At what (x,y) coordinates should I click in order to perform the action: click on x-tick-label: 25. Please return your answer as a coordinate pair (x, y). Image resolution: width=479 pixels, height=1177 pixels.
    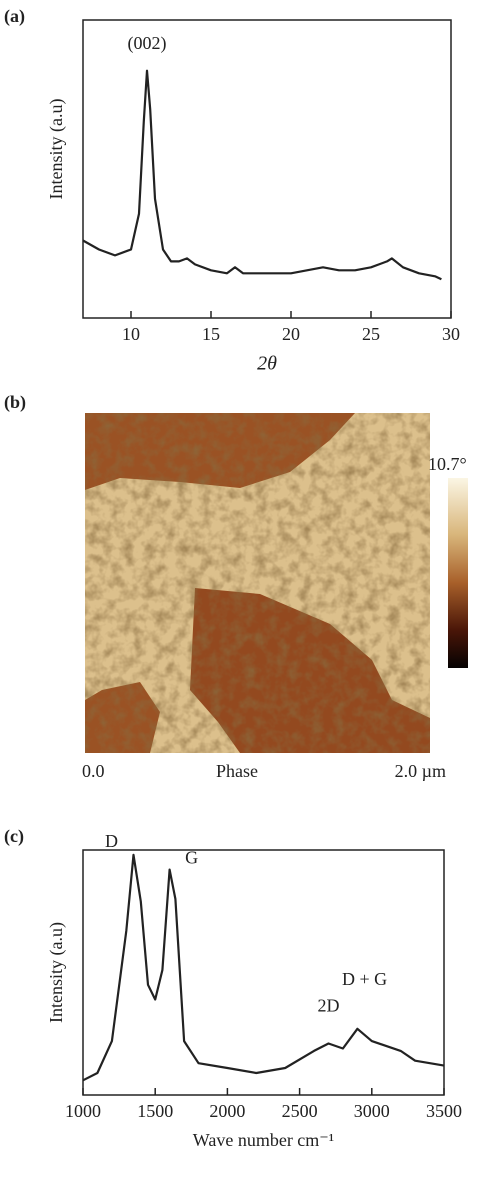
    Looking at the image, I should click on (371, 334).